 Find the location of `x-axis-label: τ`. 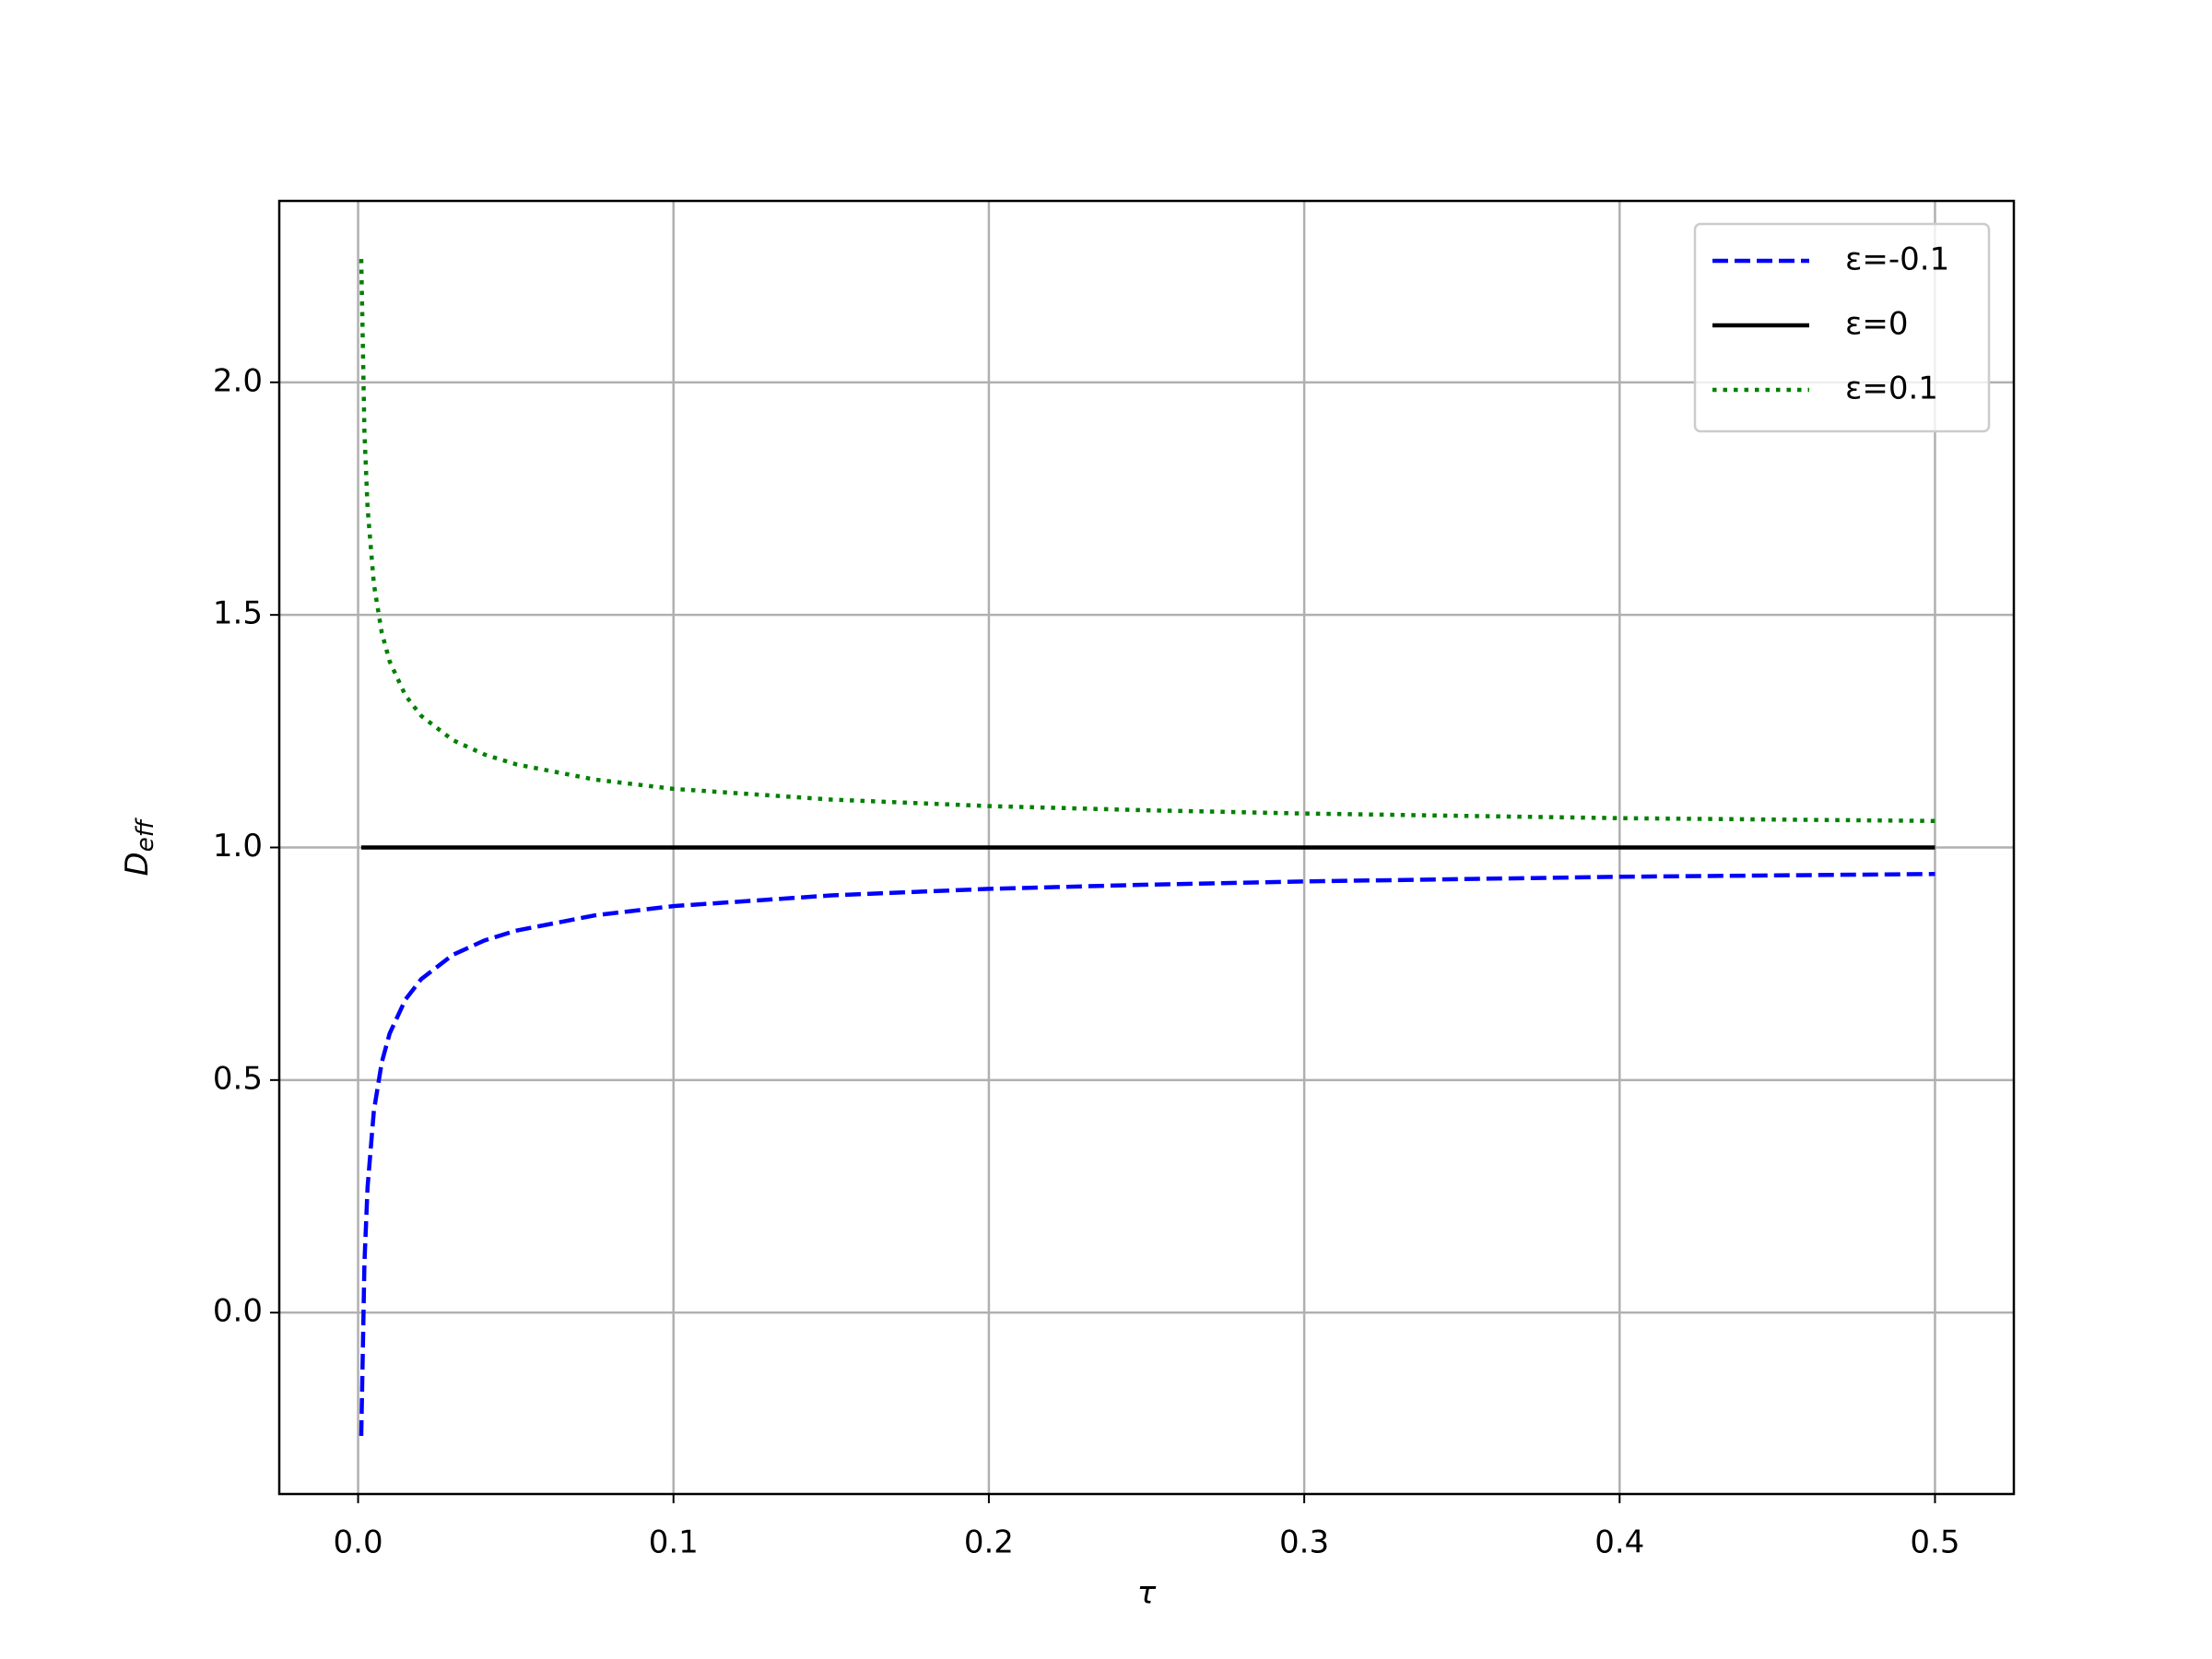

x-axis-label: τ is located at coordinates (1147, 1593).